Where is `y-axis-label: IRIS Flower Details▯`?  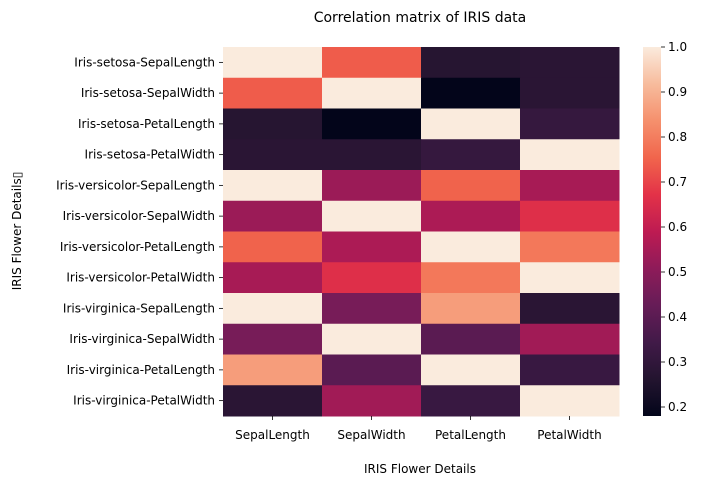 y-axis-label: IRIS Flower Details▯ is located at coordinates (17, 231).